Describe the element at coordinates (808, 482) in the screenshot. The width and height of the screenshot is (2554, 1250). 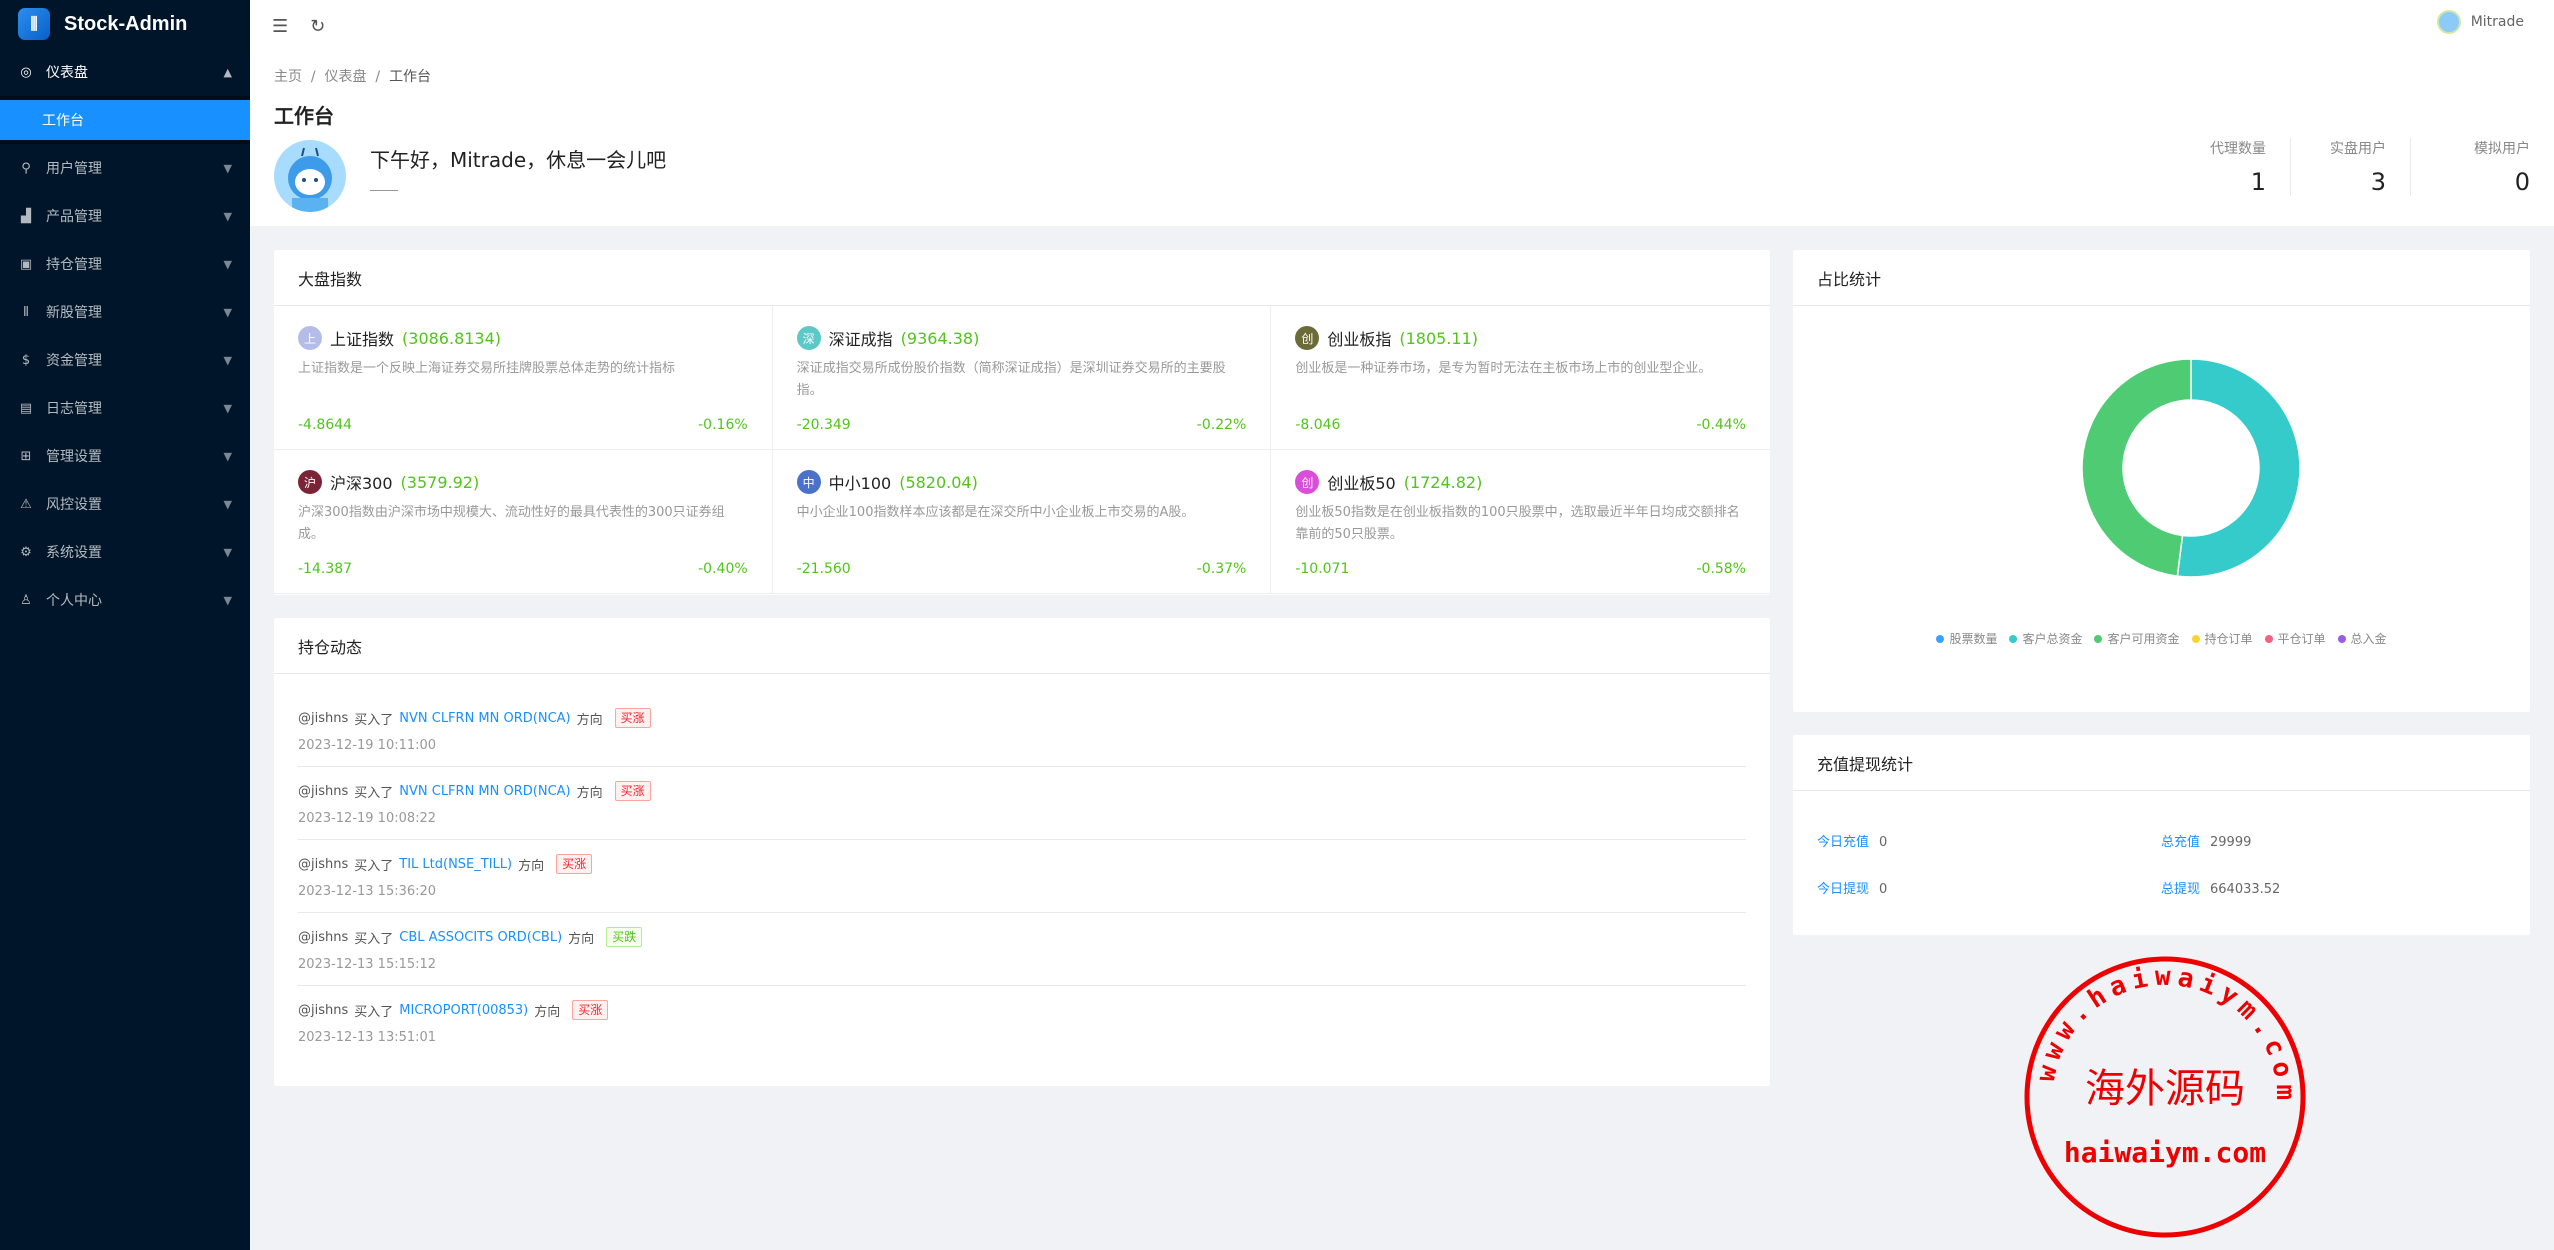
I see `index-badge-icon: 中` at that location.